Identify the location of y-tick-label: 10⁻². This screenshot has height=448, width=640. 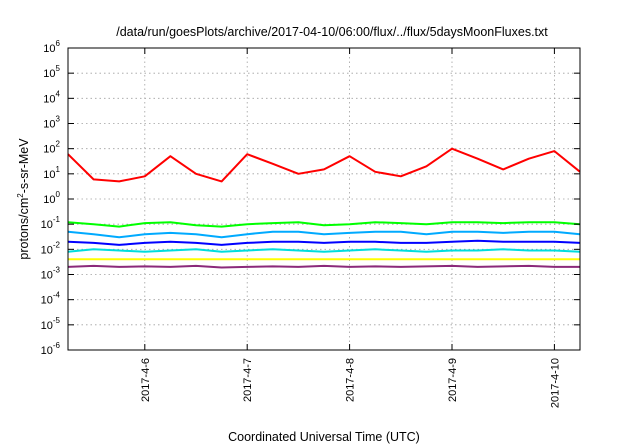
(51, 248).